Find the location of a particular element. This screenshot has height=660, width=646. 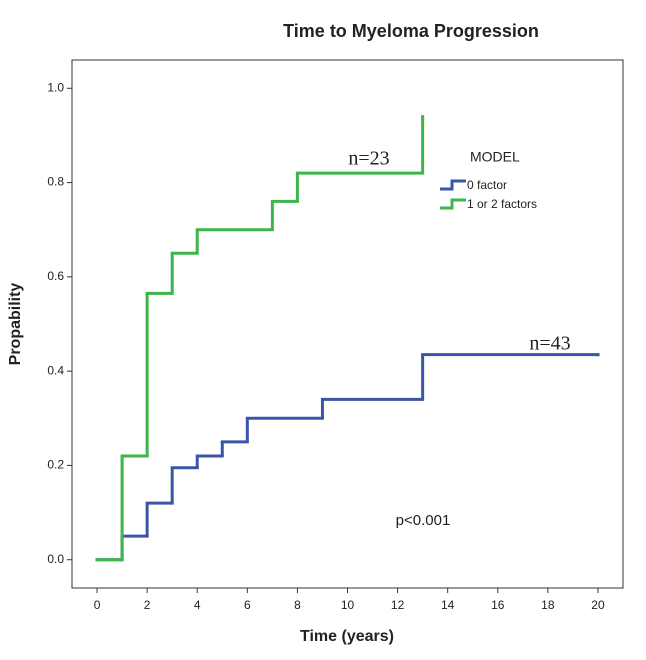

x-tick-label: 2 is located at coordinates (147, 605).